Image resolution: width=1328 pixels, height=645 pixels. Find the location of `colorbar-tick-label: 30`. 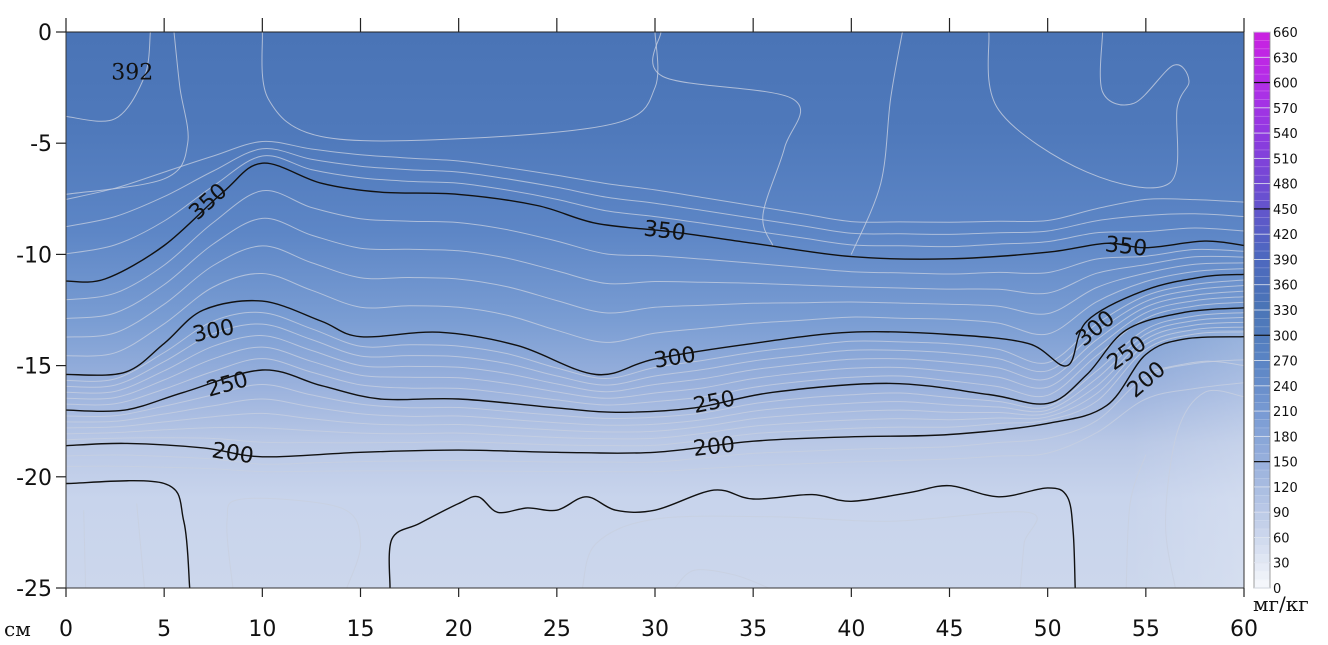

colorbar-tick-label: 30 is located at coordinates (1281, 564).